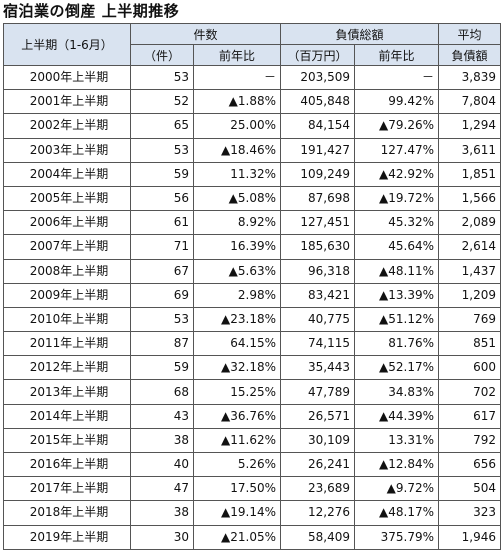  Describe the element at coordinates (318, 464) in the screenshot. I see `cell-debt: 26,241` at that location.